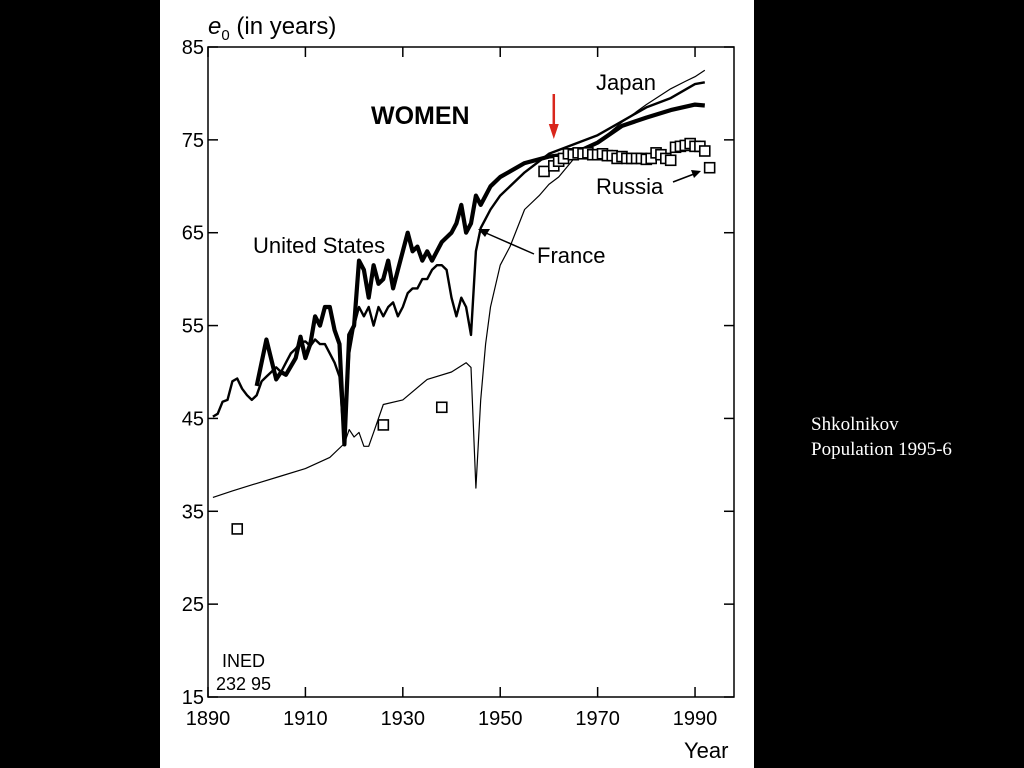  I want to click on label-japan: Japan, so click(626, 82).